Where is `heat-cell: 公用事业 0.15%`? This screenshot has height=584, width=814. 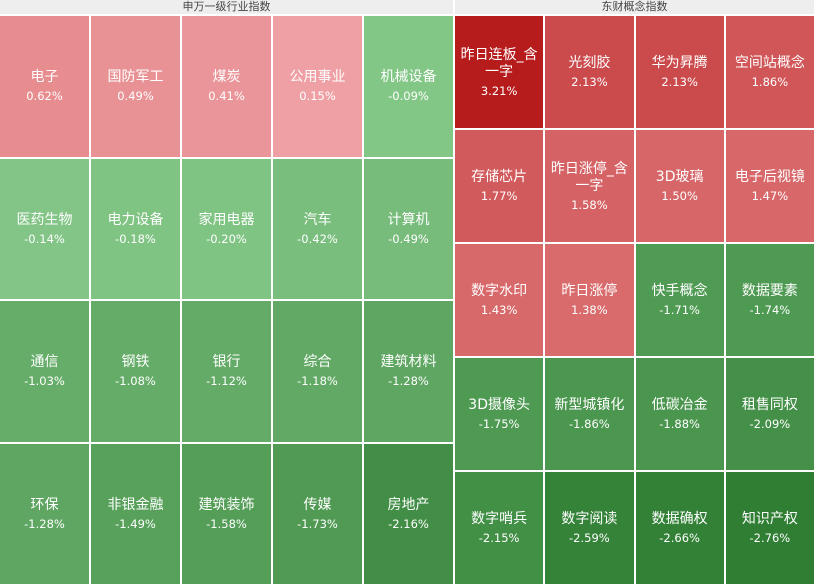 heat-cell: 公用事业 0.15% is located at coordinates (317, 86).